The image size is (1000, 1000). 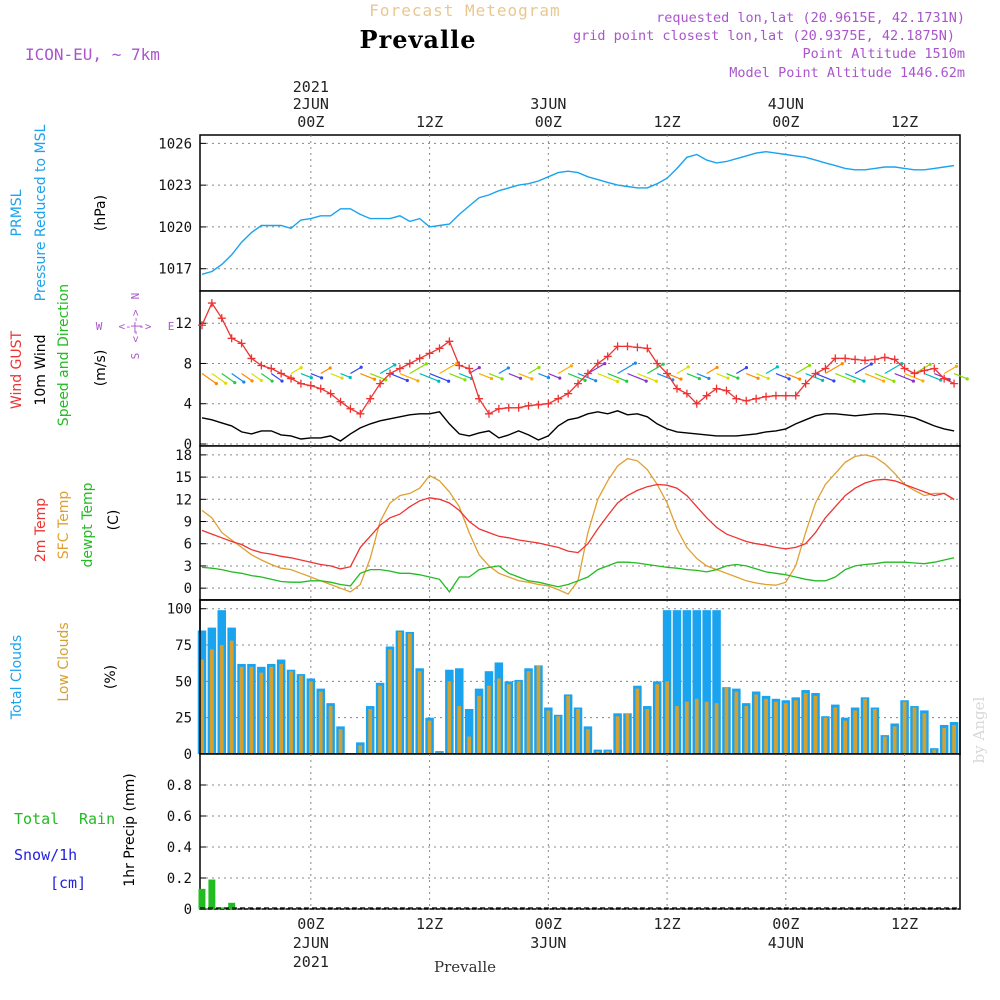 I want to click on top-date-label: 4JUN, so click(x=786, y=104).